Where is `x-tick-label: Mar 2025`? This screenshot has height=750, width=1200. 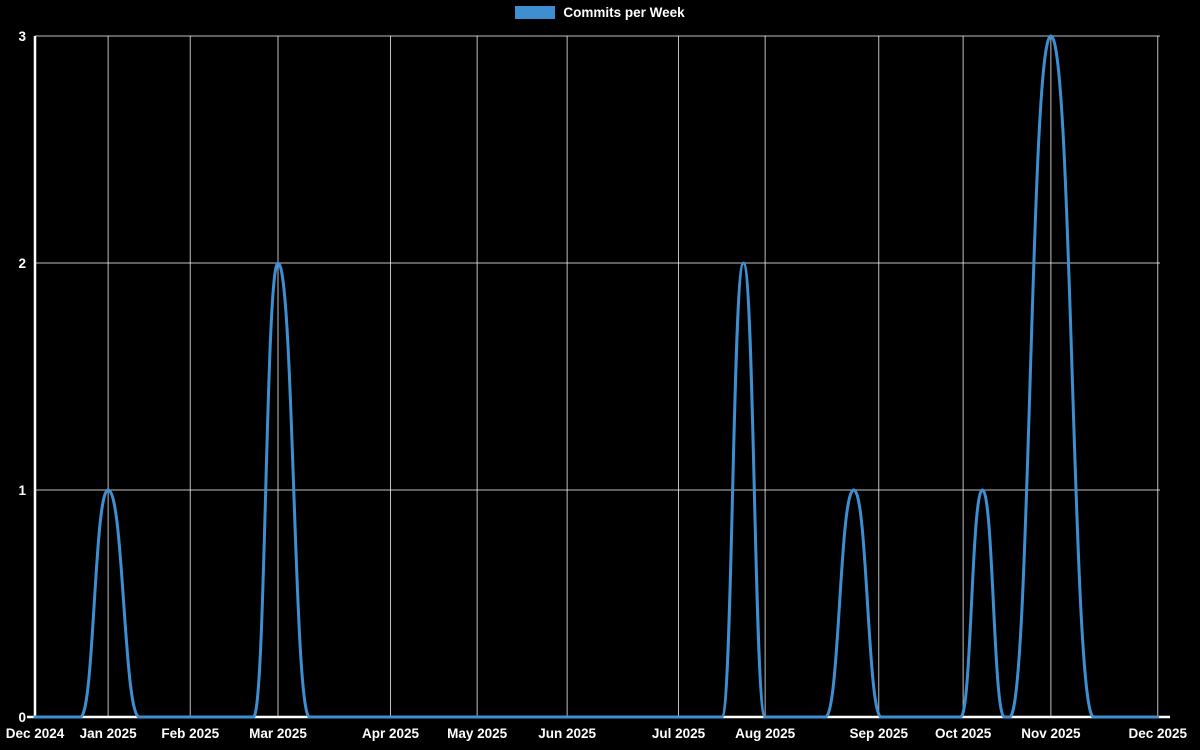 x-tick-label: Mar 2025 is located at coordinates (278, 733).